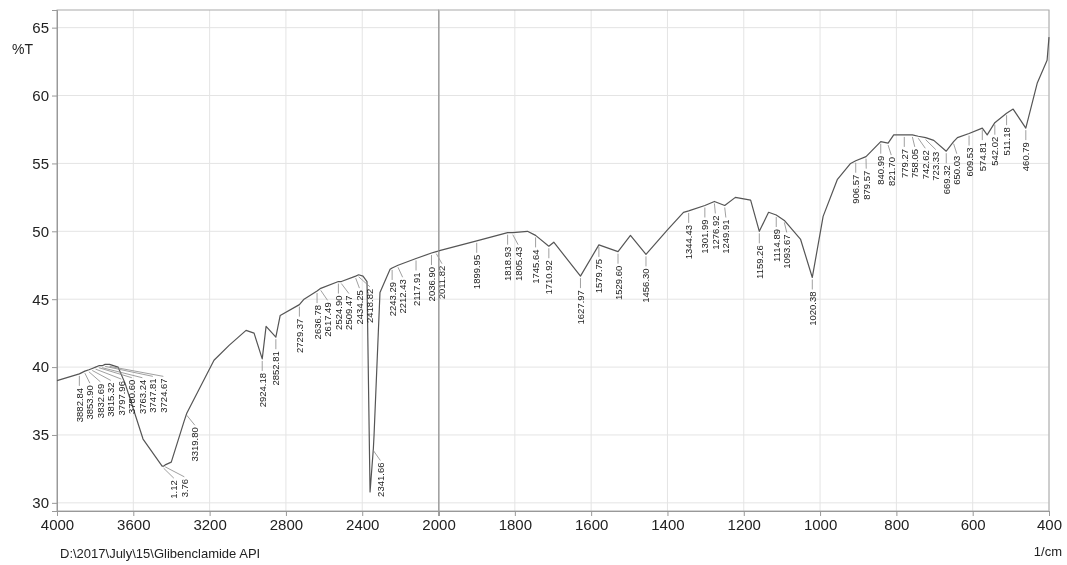  What do you see at coordinates (57, 524) in the screenshot?
I see `x-tick-label: 4000` at bounding box center [57, 524].